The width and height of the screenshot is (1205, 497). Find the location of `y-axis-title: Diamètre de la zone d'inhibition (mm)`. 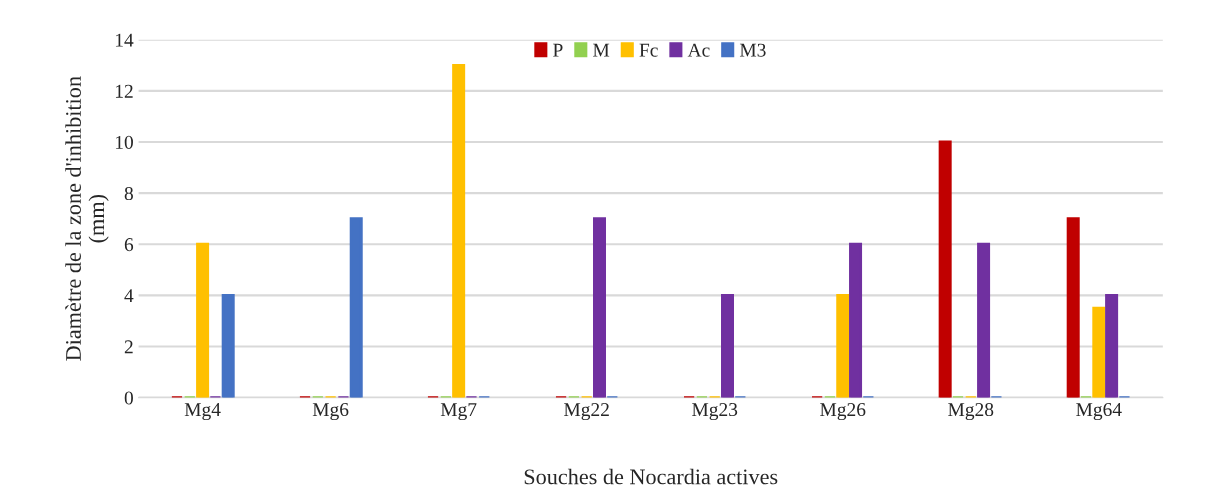

y-axis-title: Diamètre de la zone d'inhibition (mm) is located at coordinates (87, 218).